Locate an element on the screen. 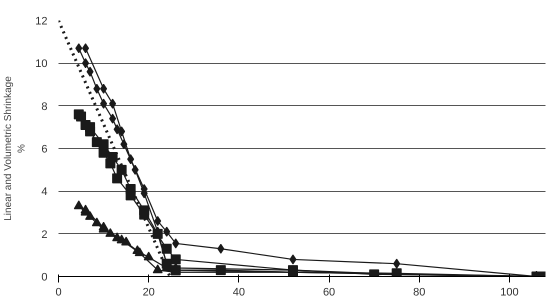 The width and height of the screenshot is (550, 298). y-tick-label: 0 is located at coordinates (44, 278).